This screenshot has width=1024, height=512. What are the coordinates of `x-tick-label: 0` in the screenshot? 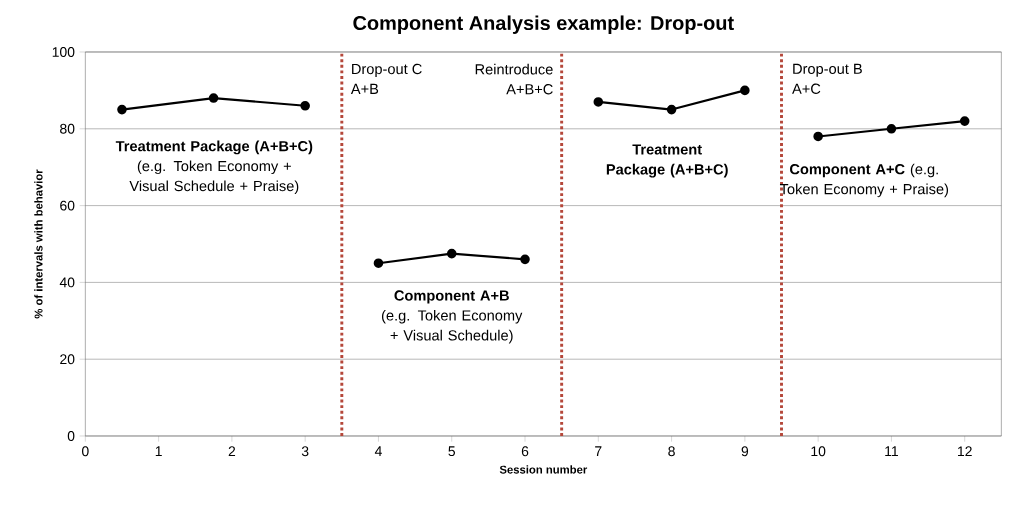 It's located at (85, 451).